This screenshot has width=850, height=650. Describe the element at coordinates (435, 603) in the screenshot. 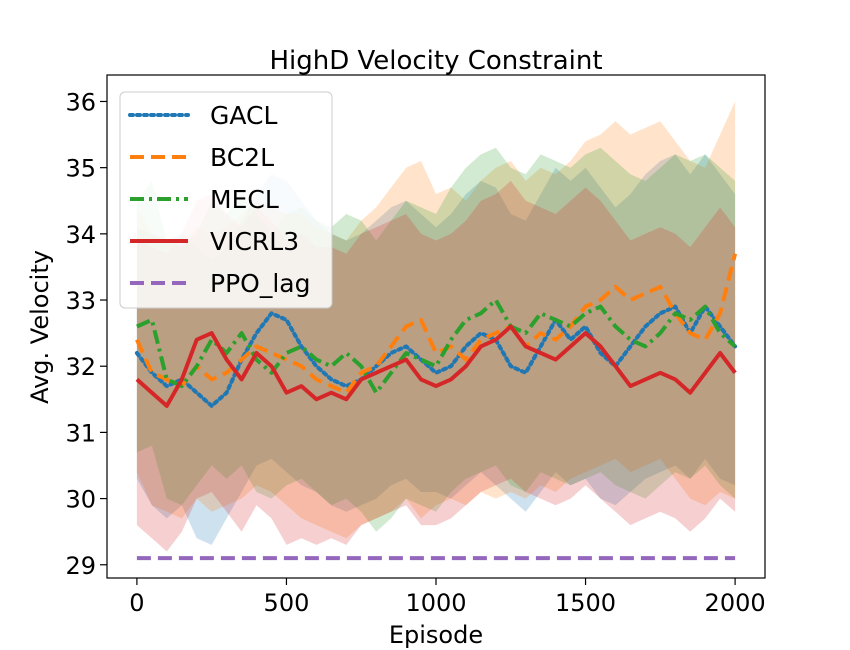

I see `x-tick-label: 1000` at that location.